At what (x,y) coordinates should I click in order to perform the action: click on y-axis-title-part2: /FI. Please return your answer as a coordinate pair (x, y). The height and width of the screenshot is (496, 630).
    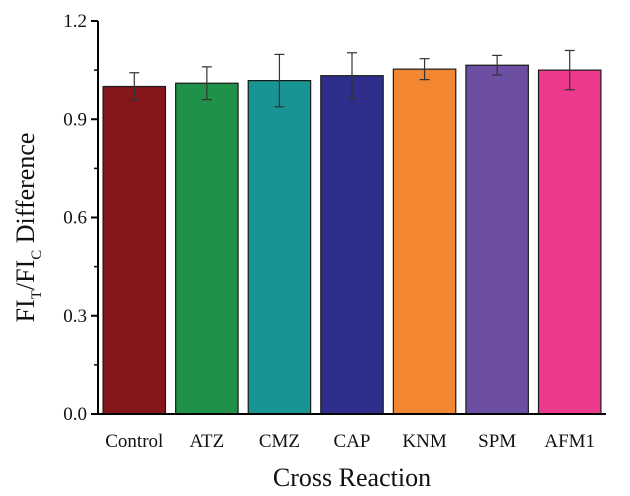
    Looking at the image, I should click on (25, 275).